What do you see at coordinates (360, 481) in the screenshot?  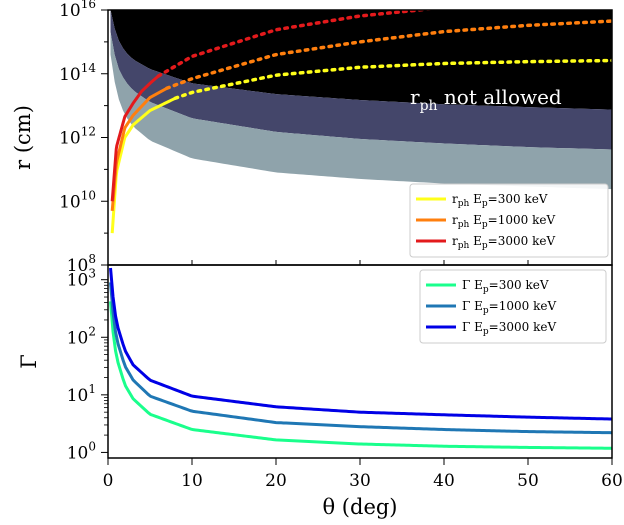 I see `xtick-label: 30` at bounding box center [360, 481].